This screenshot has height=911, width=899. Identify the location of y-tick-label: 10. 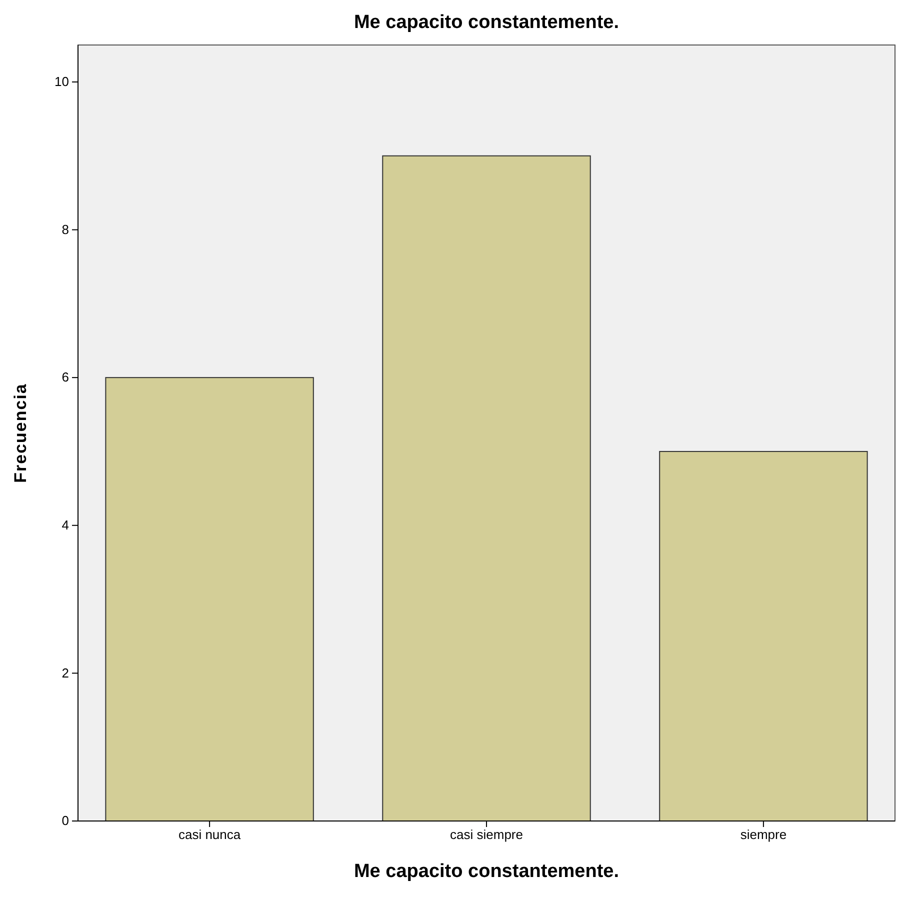
(61, 82).